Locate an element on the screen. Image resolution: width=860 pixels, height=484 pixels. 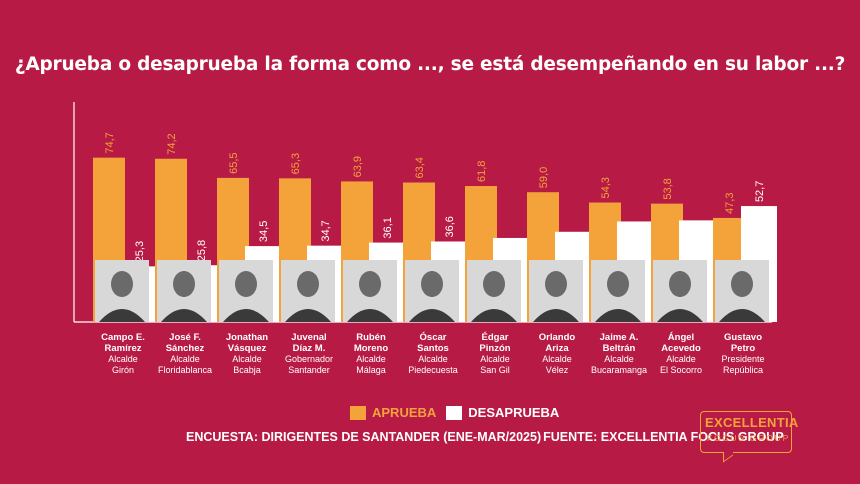
category-name-label: Pinzón is located at coordinates (494, 348).